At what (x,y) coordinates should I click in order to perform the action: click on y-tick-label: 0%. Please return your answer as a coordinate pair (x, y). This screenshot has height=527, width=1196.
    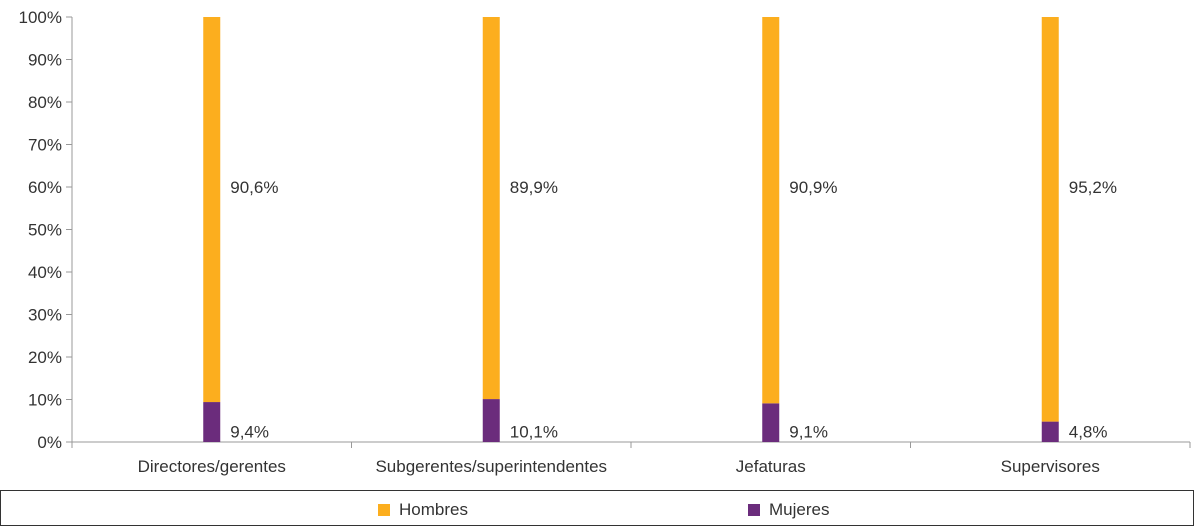
    Looking at the image, I should click on (49, 442).